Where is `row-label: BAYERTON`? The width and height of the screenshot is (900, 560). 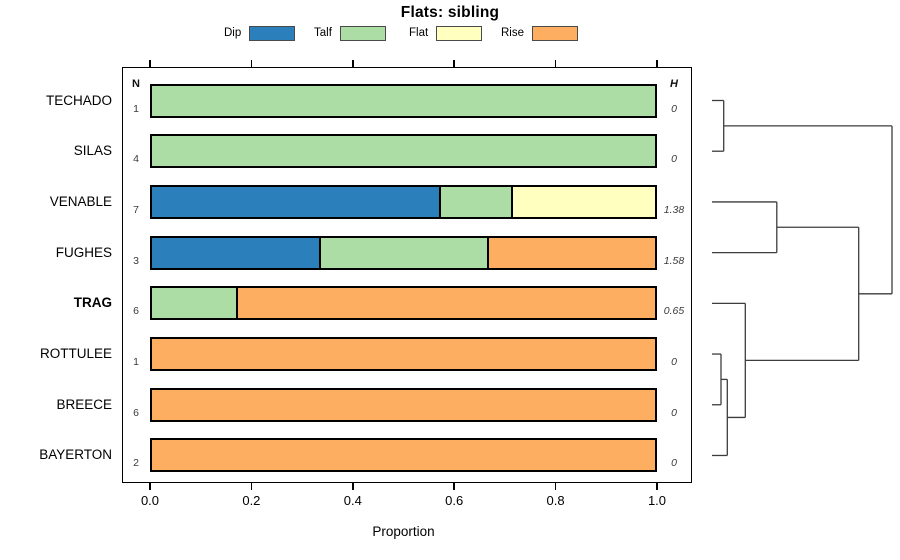
row-label: BAYERTON is located at coordinates (75, 455).